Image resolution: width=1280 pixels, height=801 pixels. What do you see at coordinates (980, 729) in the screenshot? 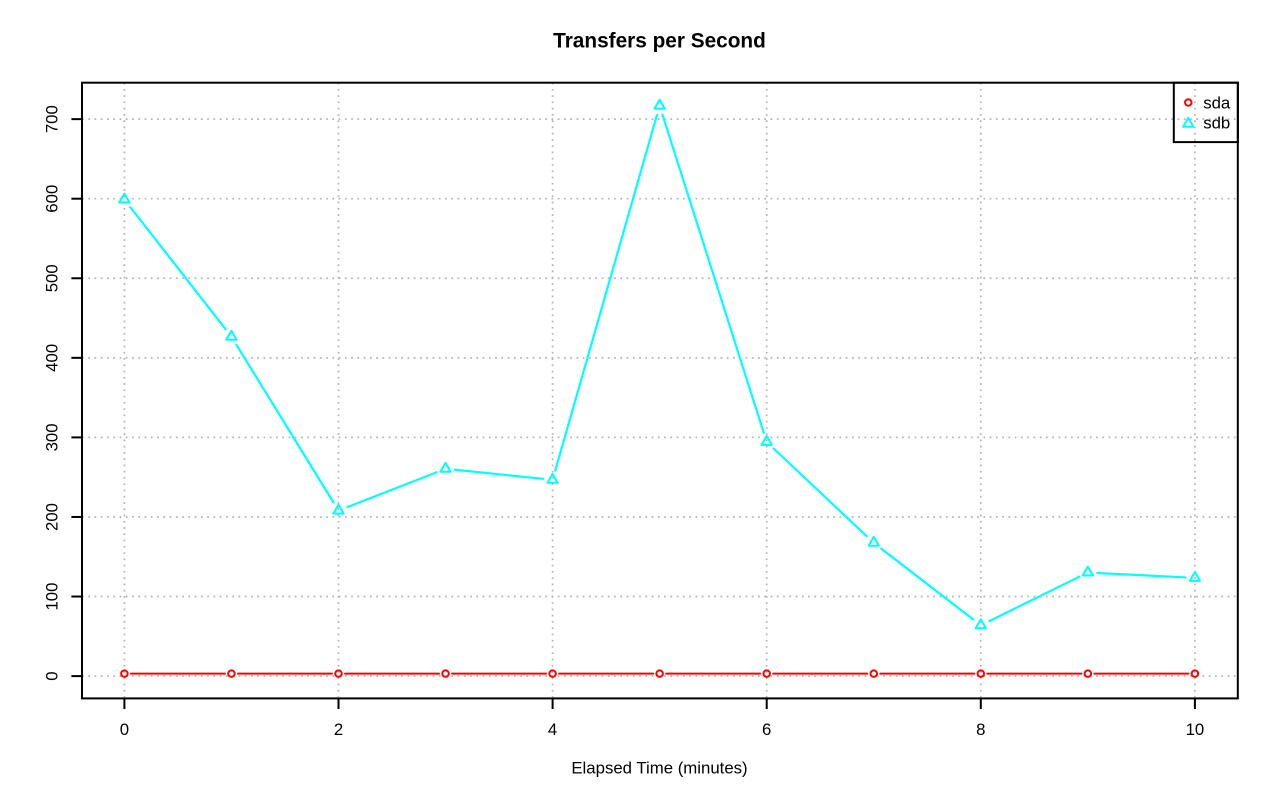
I see `svg-text: 8` at bounding box center [980, 729].